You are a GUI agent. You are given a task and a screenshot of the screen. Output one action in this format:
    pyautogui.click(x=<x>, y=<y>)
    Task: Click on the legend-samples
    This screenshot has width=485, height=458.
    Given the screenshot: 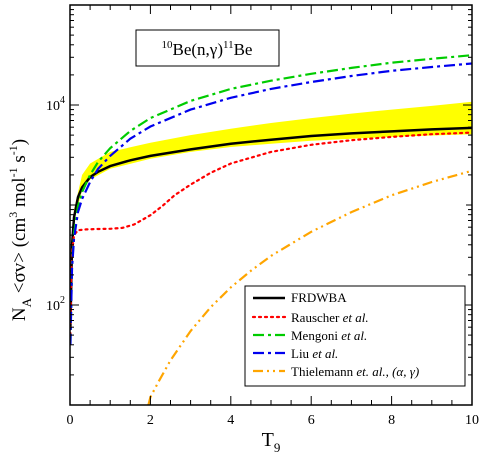 What is the action you would take?
    pyautogui.click(x=269, y=334)
    